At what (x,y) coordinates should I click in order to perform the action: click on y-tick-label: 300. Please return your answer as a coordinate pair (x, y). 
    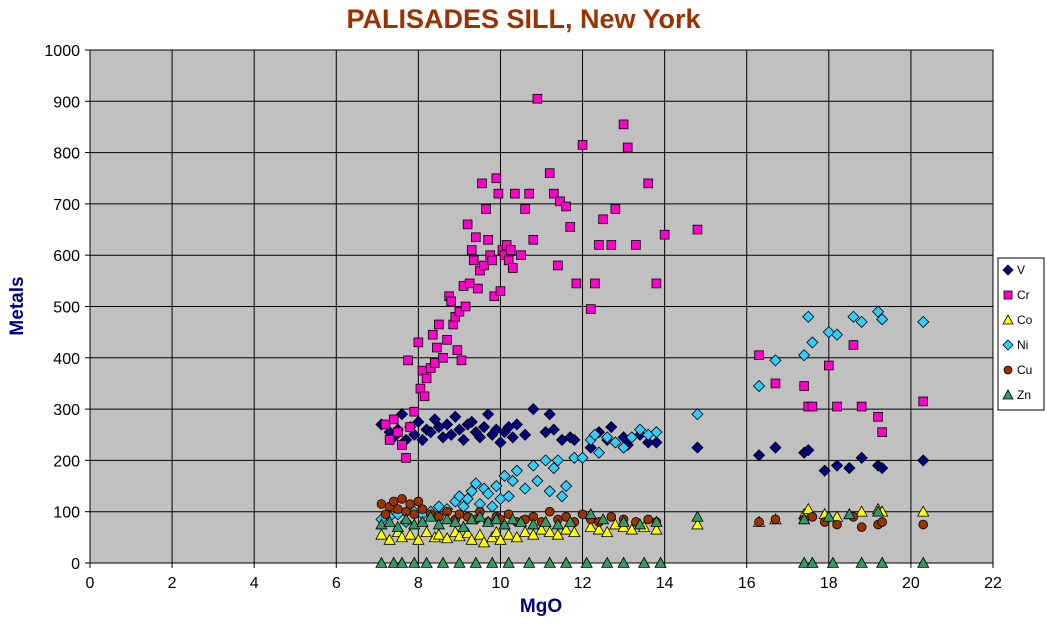
    Looking at the image, I should click on (66, 410).